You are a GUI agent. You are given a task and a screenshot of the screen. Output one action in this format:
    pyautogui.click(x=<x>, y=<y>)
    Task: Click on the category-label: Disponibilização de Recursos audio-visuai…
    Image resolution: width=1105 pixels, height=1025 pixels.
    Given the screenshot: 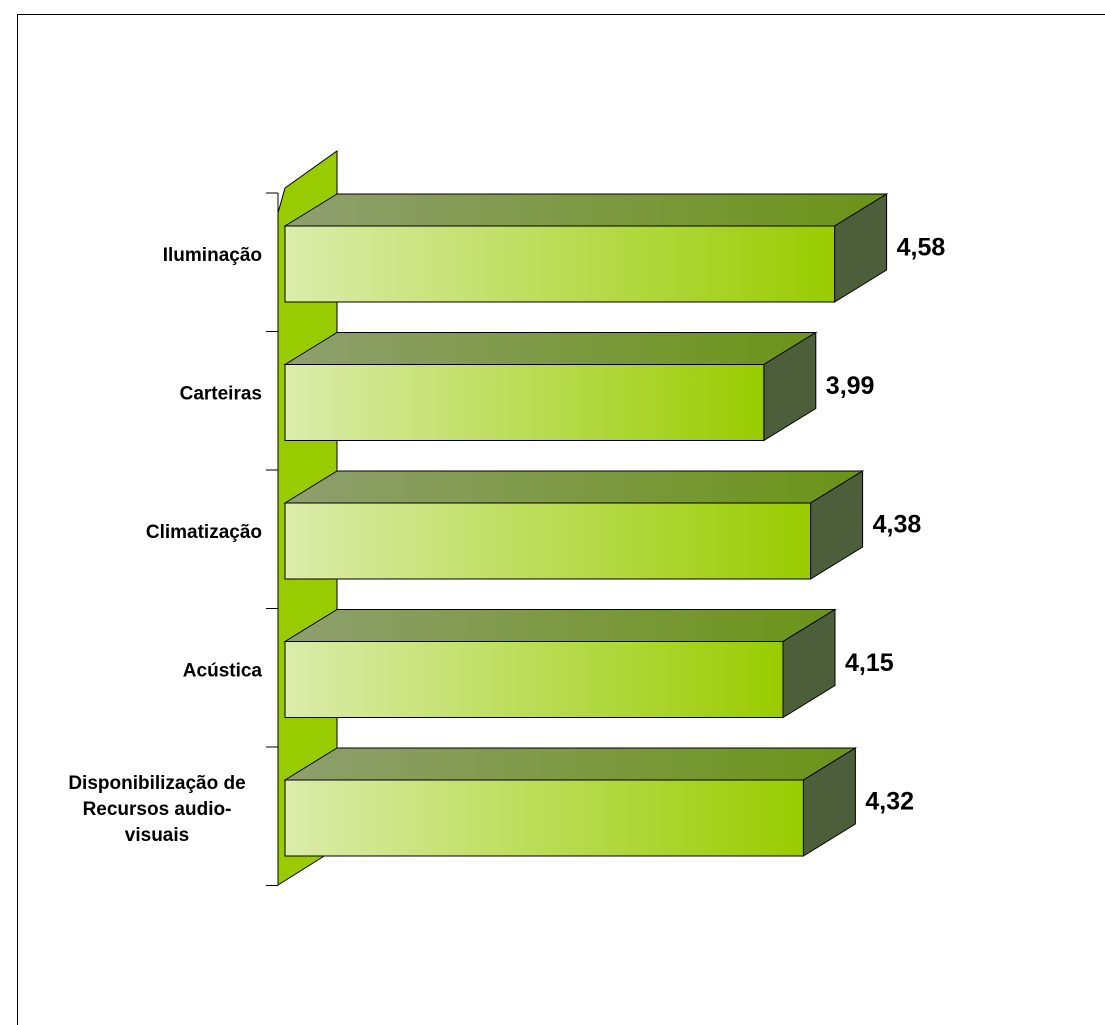 What is the action you would take?
    pyautogui.click(x=156, y=809)
    